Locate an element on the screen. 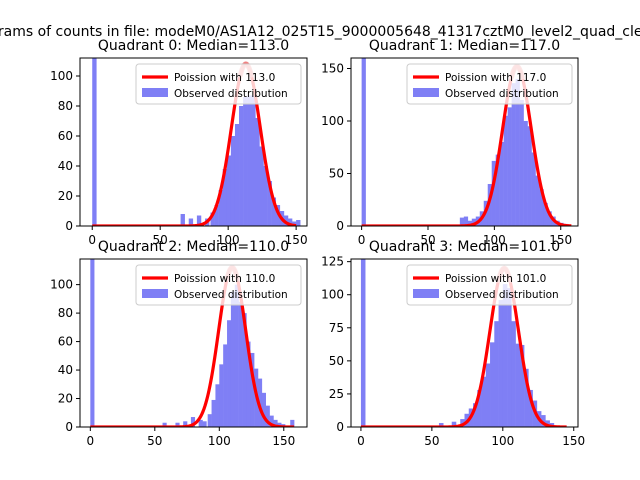 This screenshot has width=640, height=480. y-tick-label: 50 is located at coordinates (336, 174).